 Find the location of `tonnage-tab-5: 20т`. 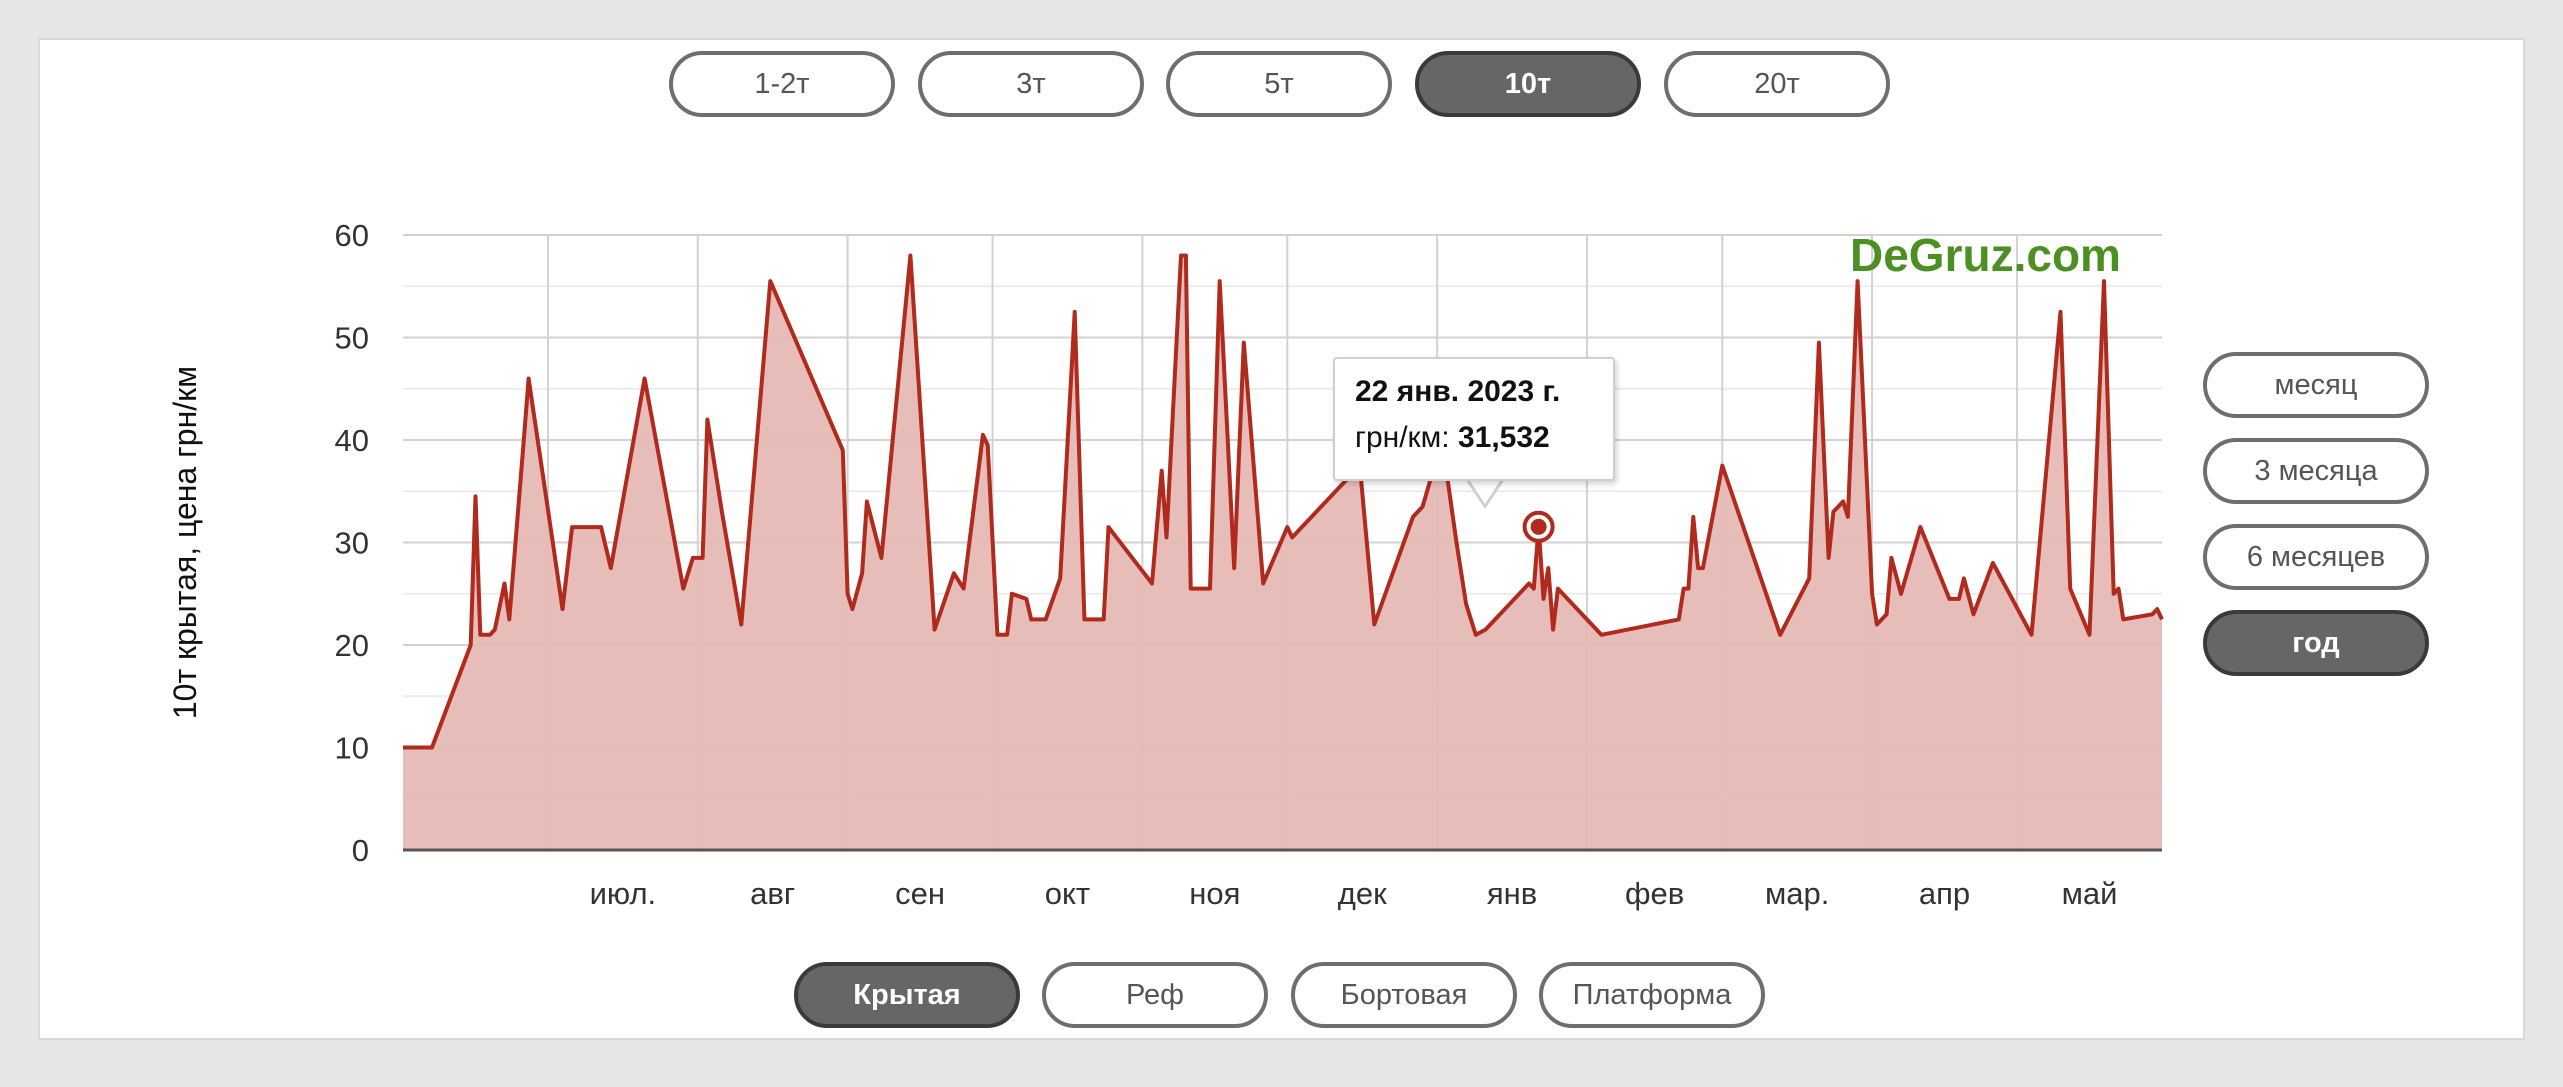

tonnage-tab-5: 20т is located at coordinates (1777, 84).